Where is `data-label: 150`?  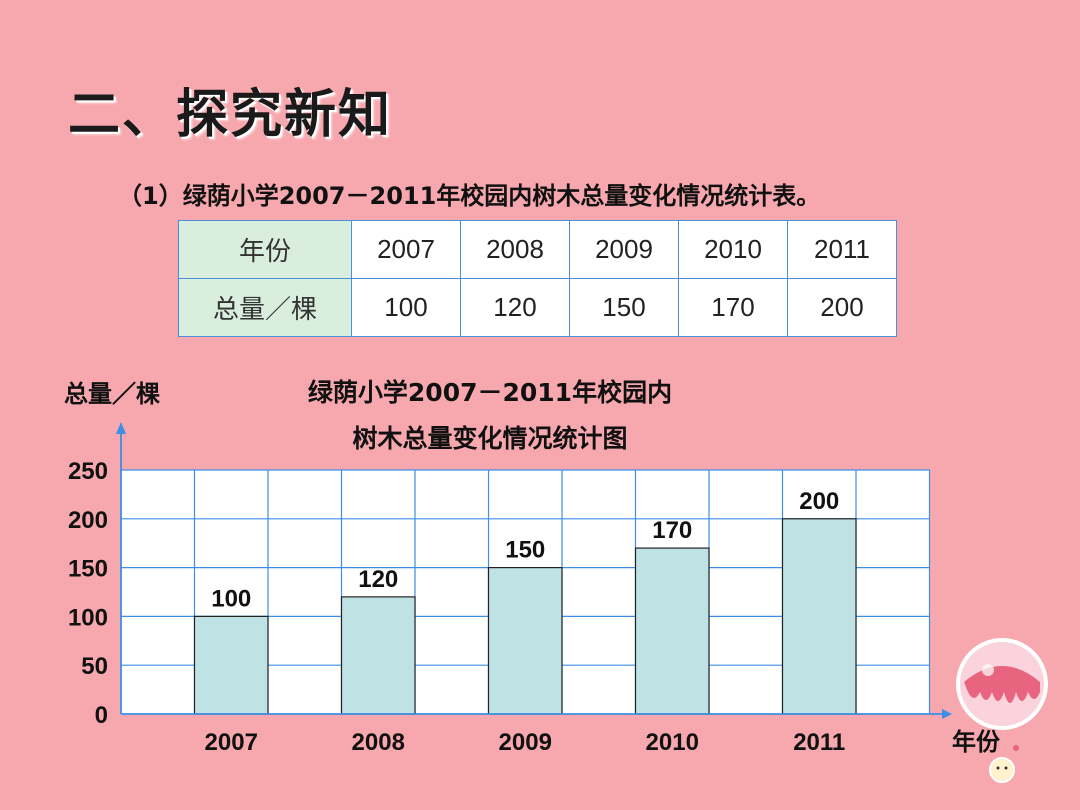 data-label: 150 is located at coordinates (525, 550).